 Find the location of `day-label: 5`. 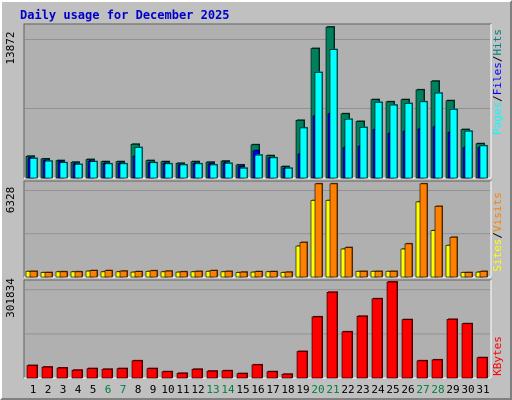

day-label: 5 is located at coordinates (93, 389).